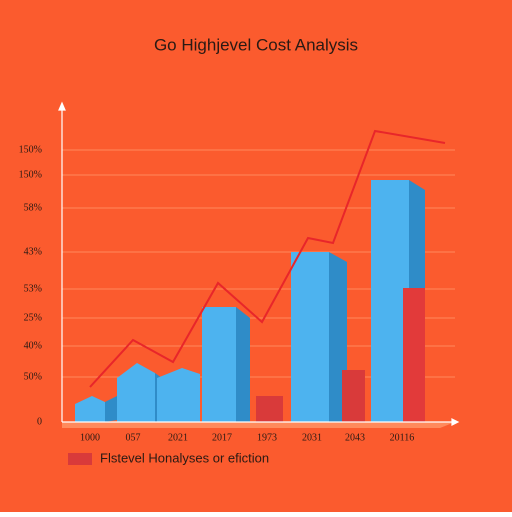 This screenshot has height=517, width=512. What do you see at coordinates (222, 437) in the screenshot?
I see `x-axis-label: 2017` at bounding box center [222, 437].